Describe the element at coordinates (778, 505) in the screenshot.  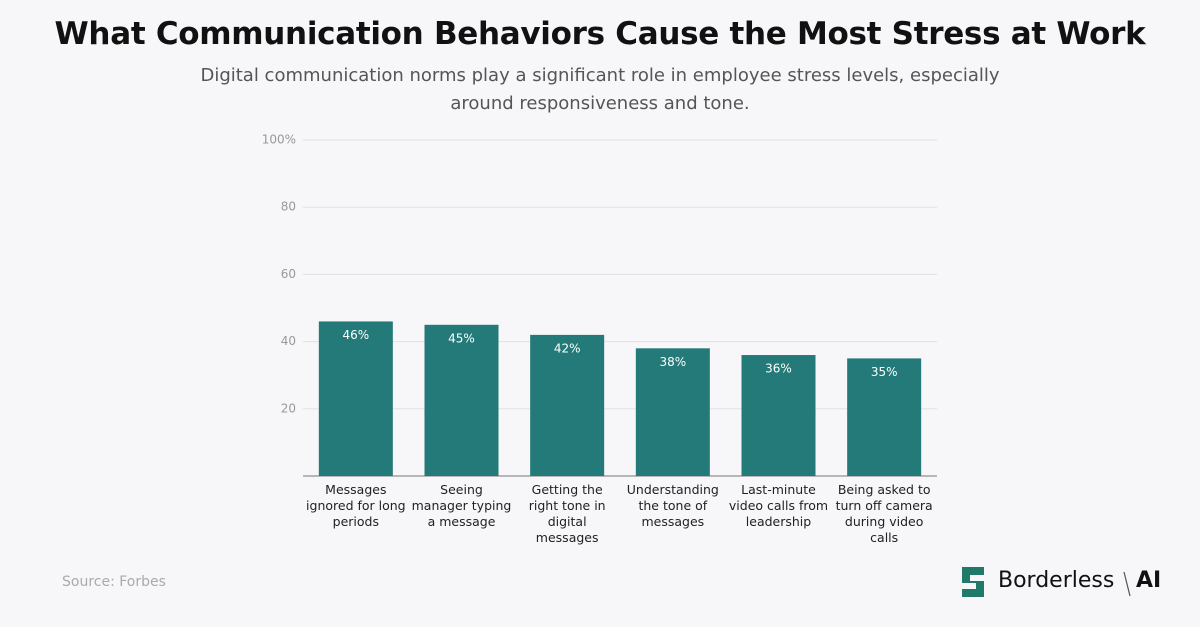
I see `x-tick-label: Last-minute video calls from leadership` at that location.